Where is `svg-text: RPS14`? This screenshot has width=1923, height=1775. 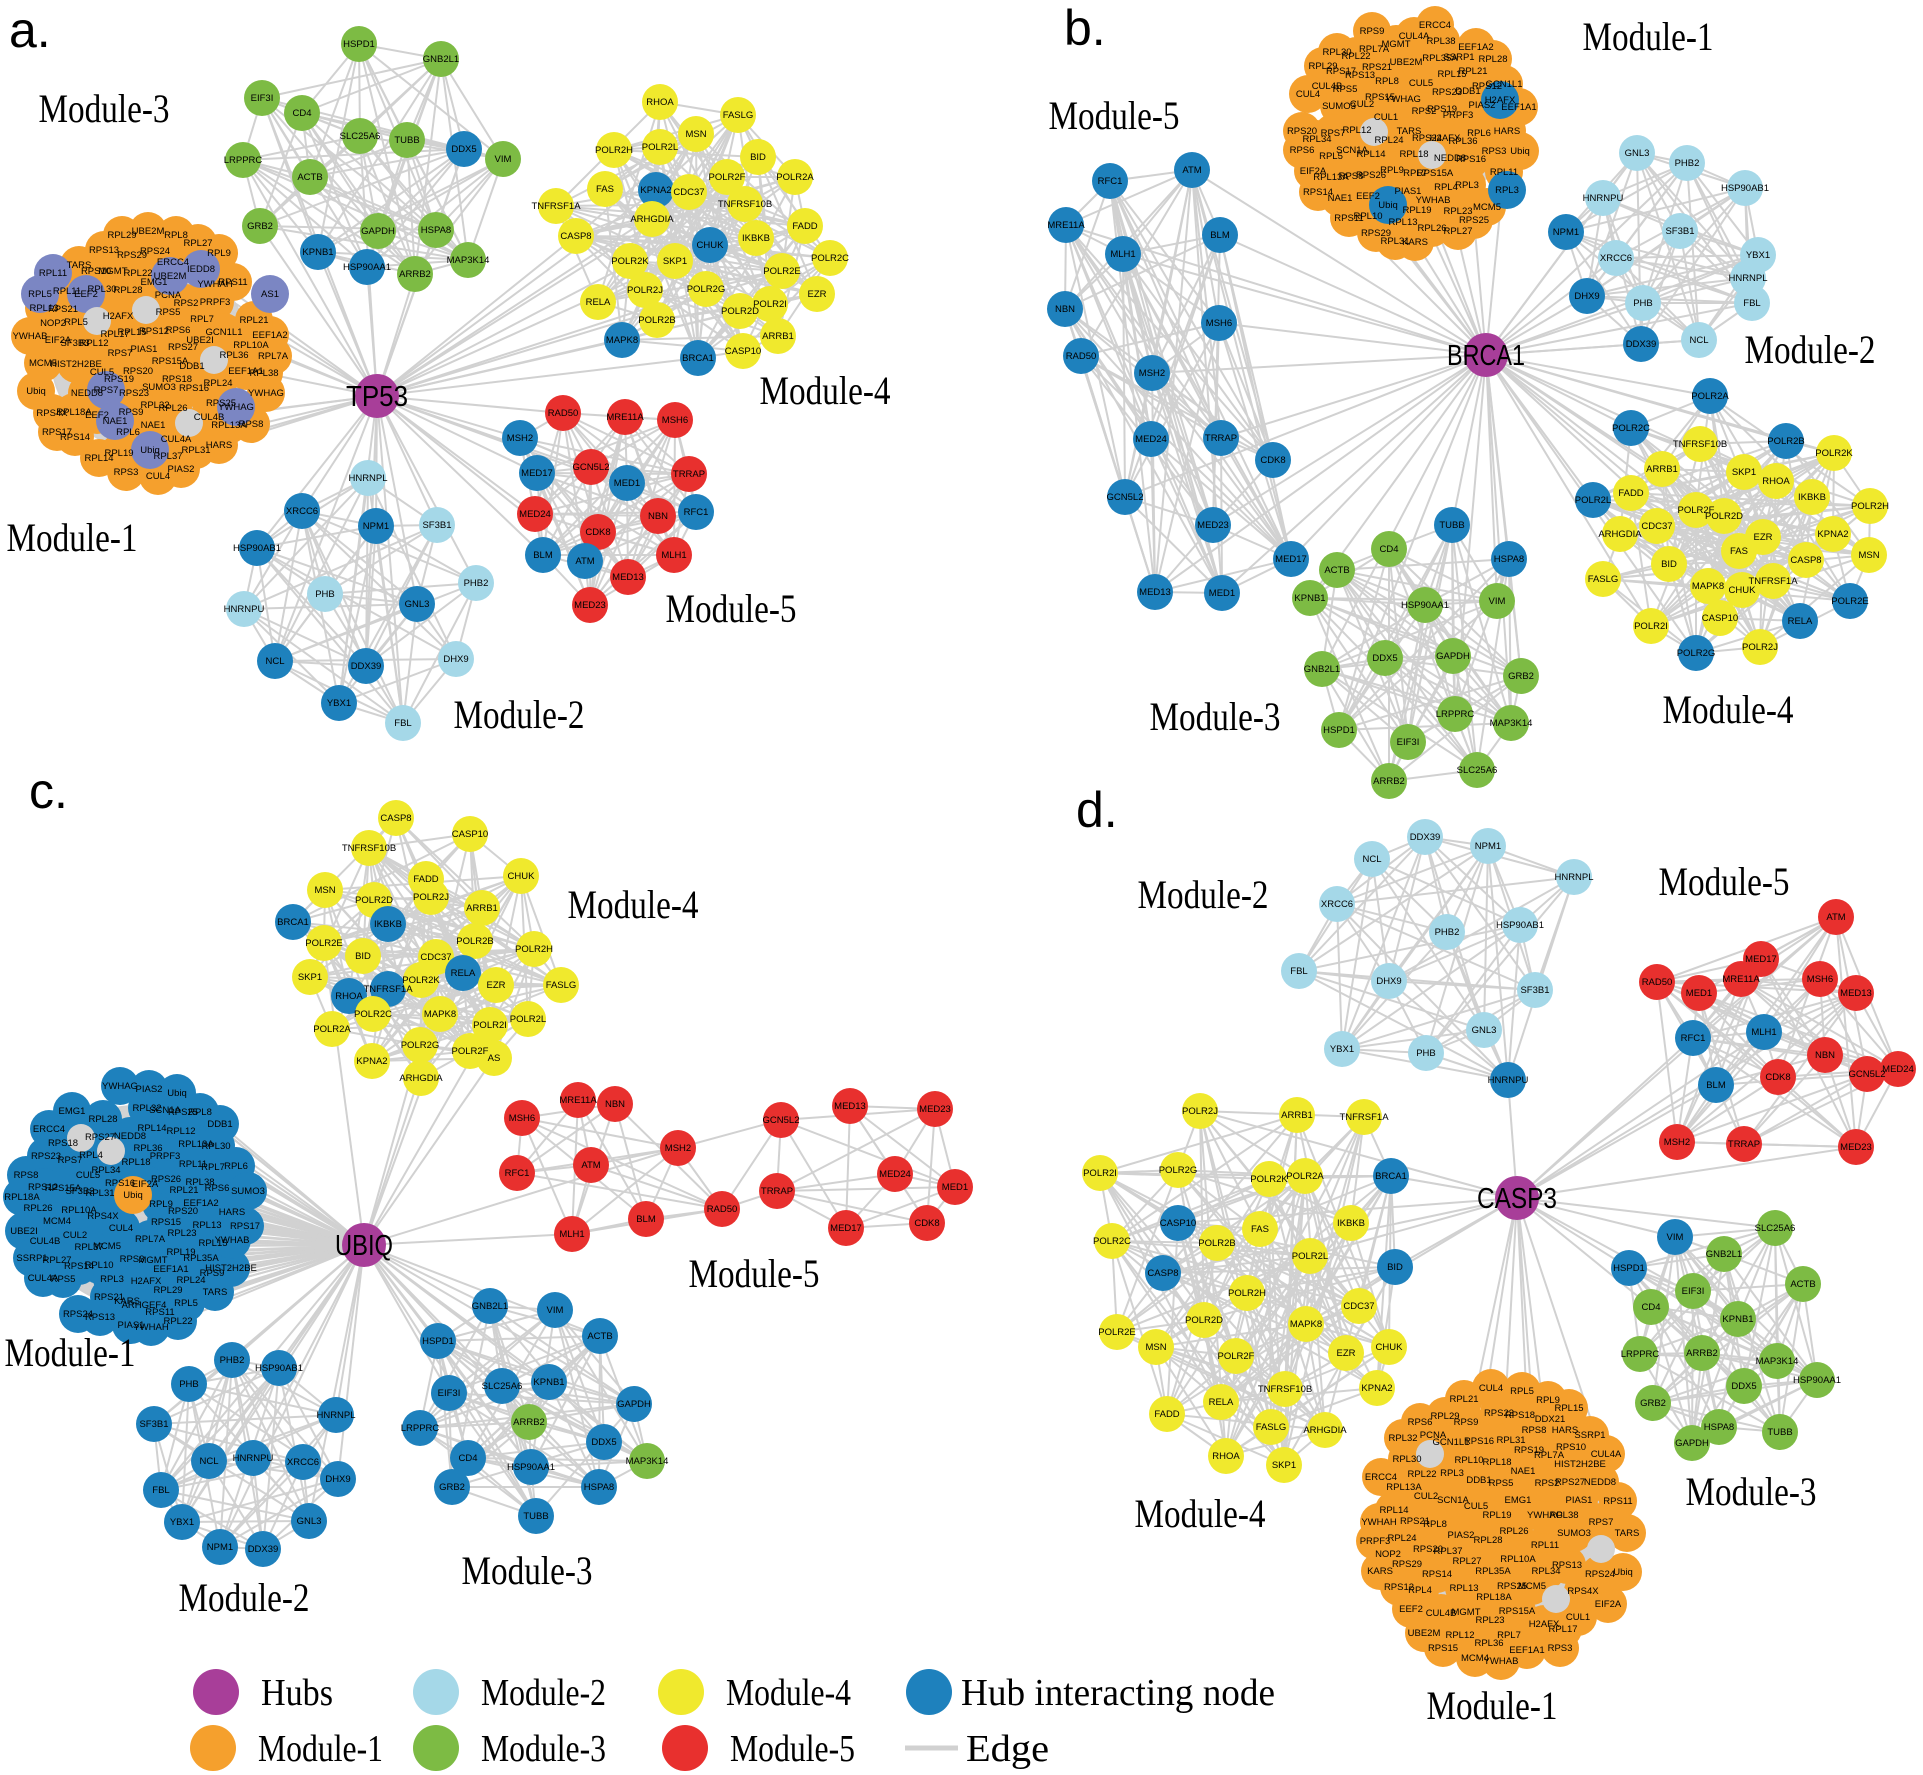
svg-text: RPS14 is located at coordinates (1437, 1574).